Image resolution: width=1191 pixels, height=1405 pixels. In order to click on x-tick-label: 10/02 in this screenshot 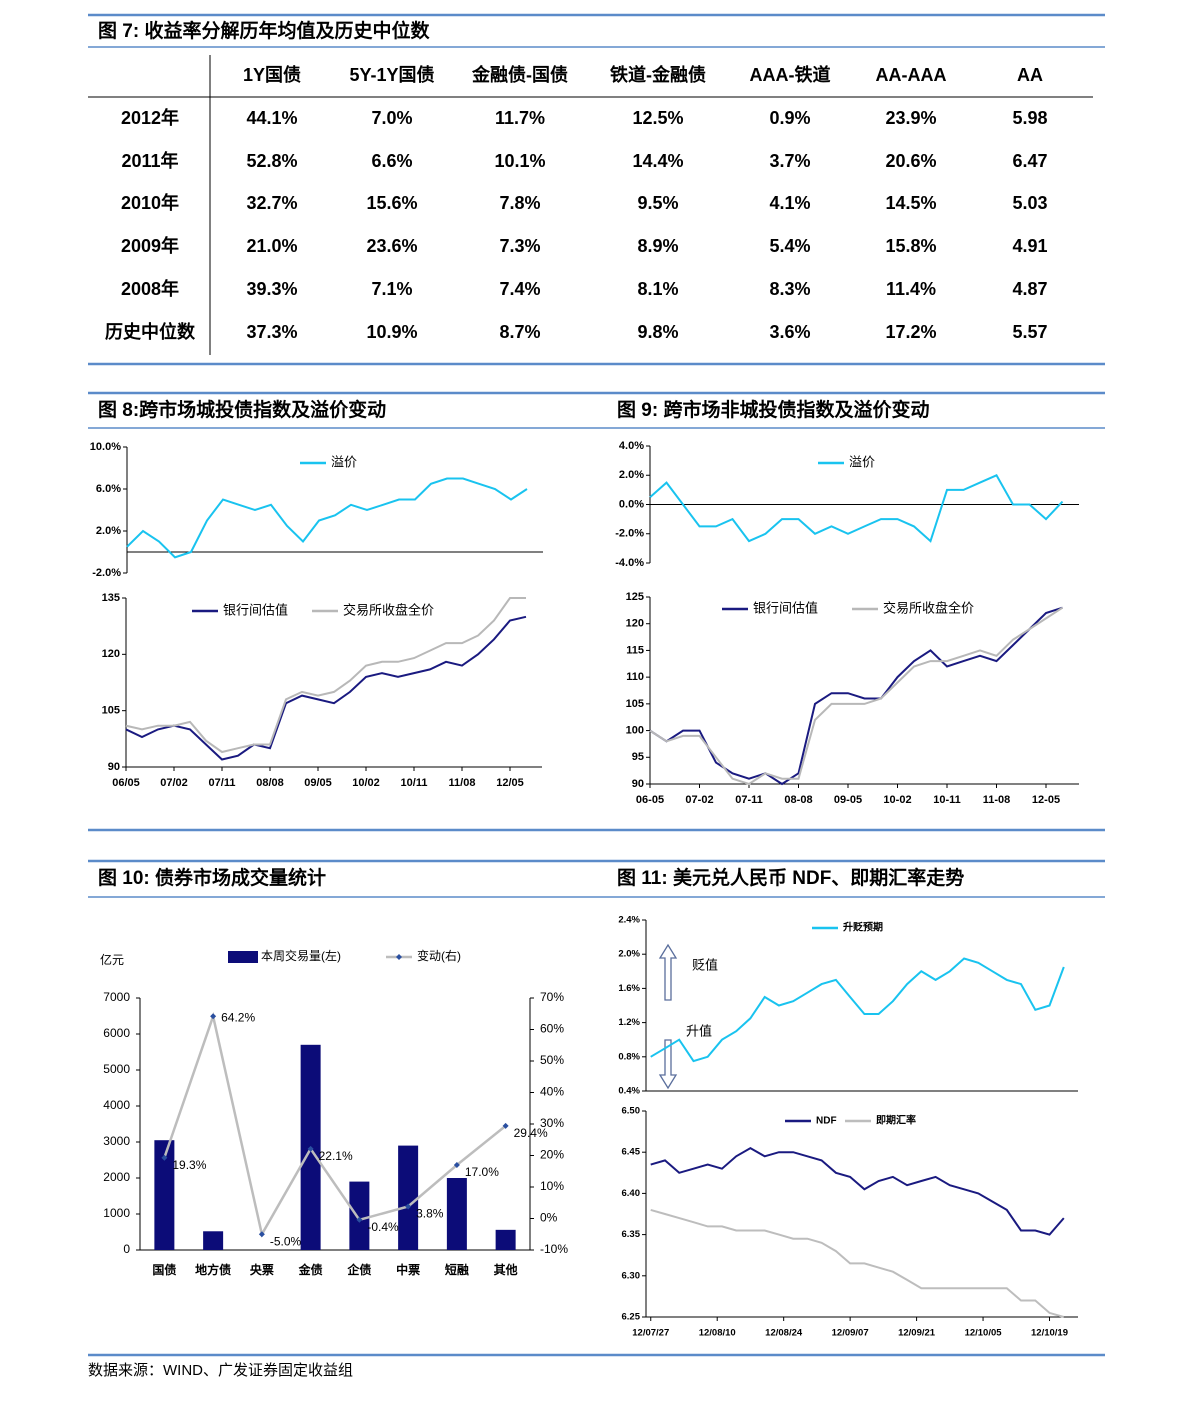, I will do `click(366, 783)`.